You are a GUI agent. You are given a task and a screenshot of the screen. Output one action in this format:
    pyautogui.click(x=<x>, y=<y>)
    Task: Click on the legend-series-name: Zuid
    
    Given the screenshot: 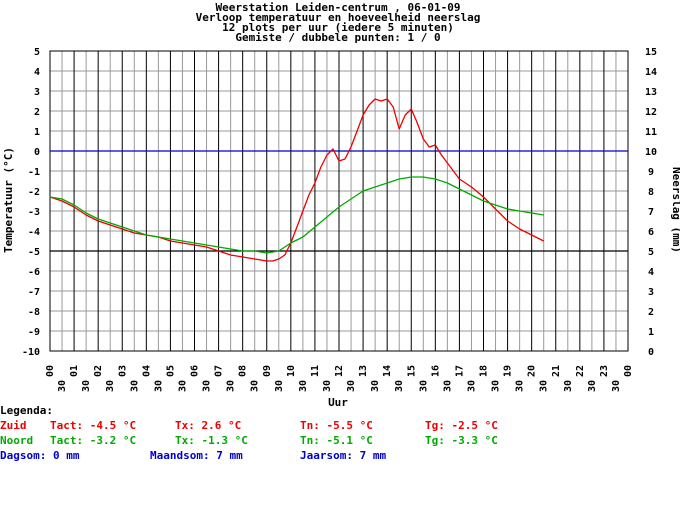 What is the action you would take?
    pyautogui.click(x=13, y=425)
    